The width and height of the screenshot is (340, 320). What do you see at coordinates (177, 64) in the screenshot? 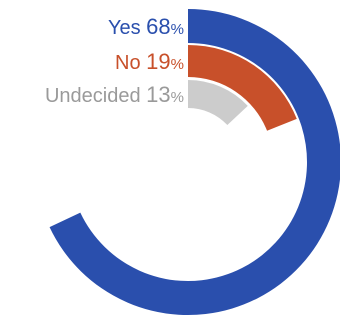
I see `legend-unit-no: %` at bounding box center [177, 64].